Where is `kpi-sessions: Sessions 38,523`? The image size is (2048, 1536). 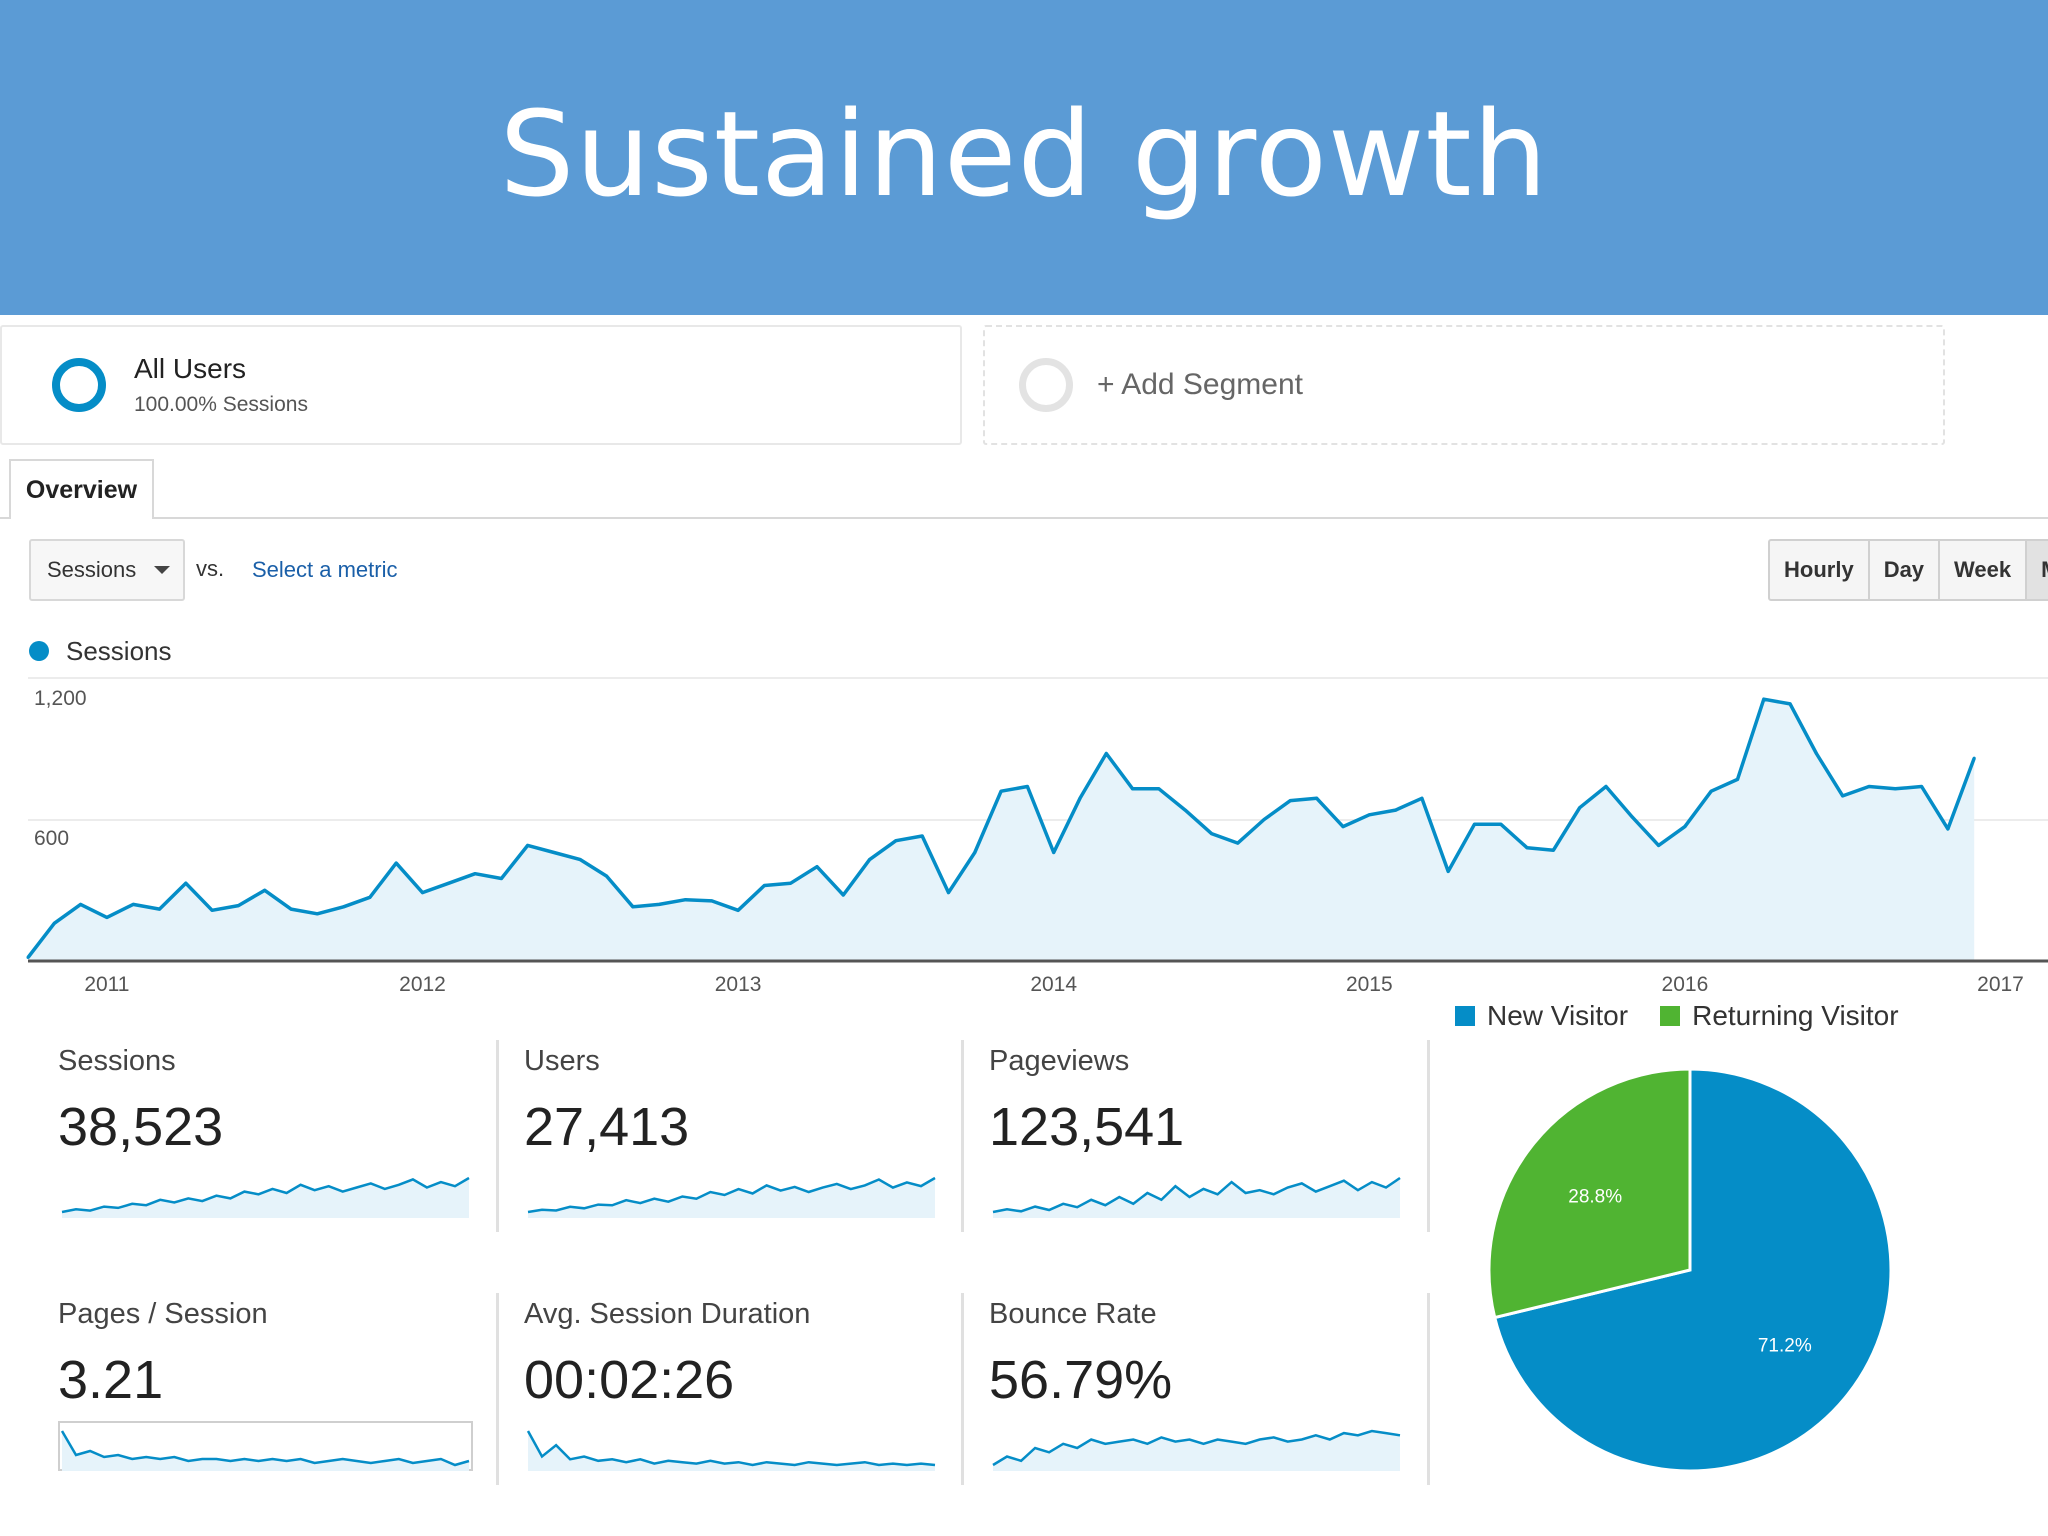 kpi-sessions: Sessions 38,523 is located at coordinates (278, 1131).